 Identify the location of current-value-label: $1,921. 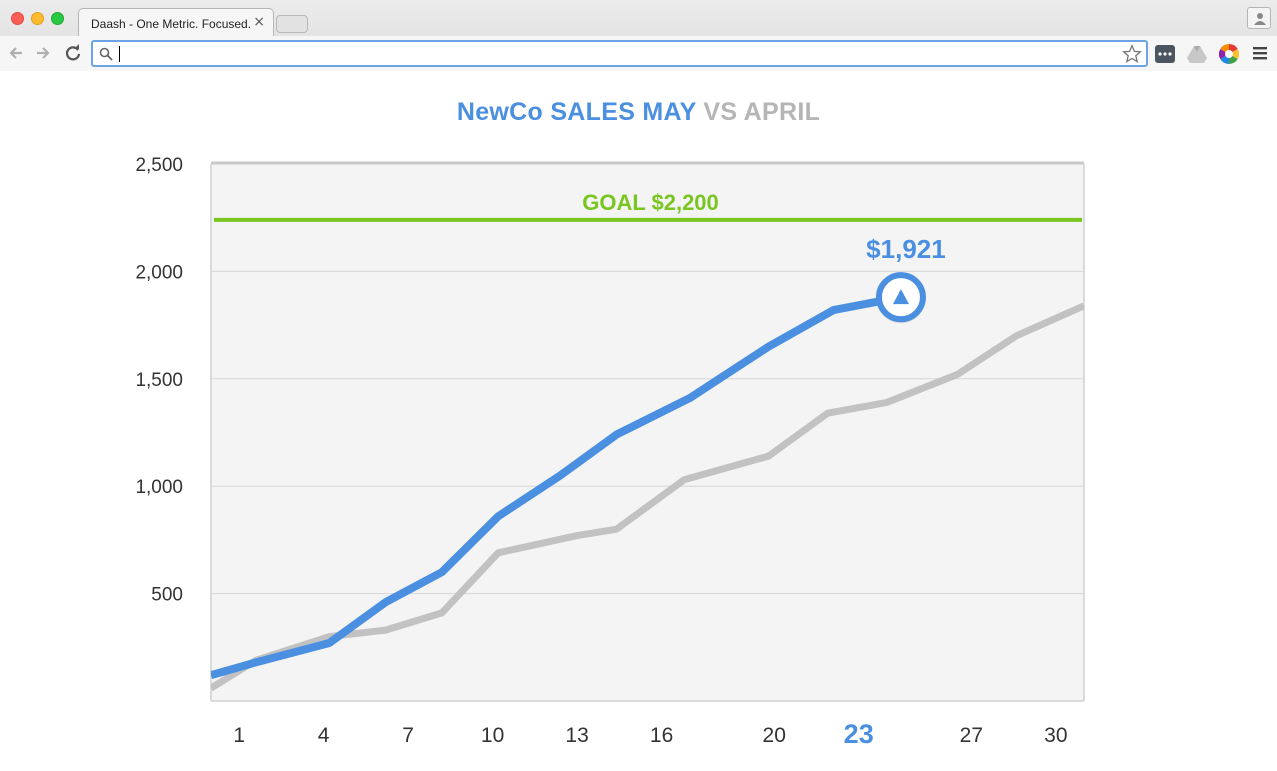
(906, 249).